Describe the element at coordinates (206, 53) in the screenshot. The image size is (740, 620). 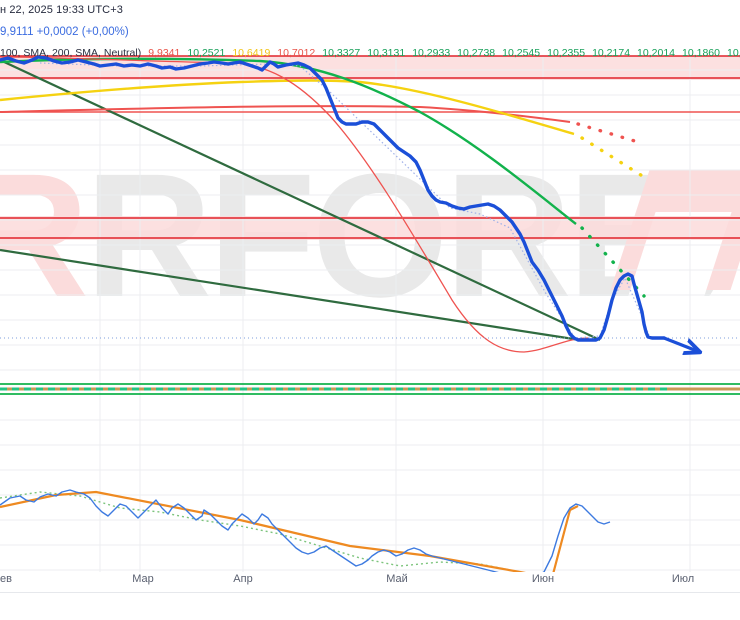
I see `legend-value: 10,2521` at that location.